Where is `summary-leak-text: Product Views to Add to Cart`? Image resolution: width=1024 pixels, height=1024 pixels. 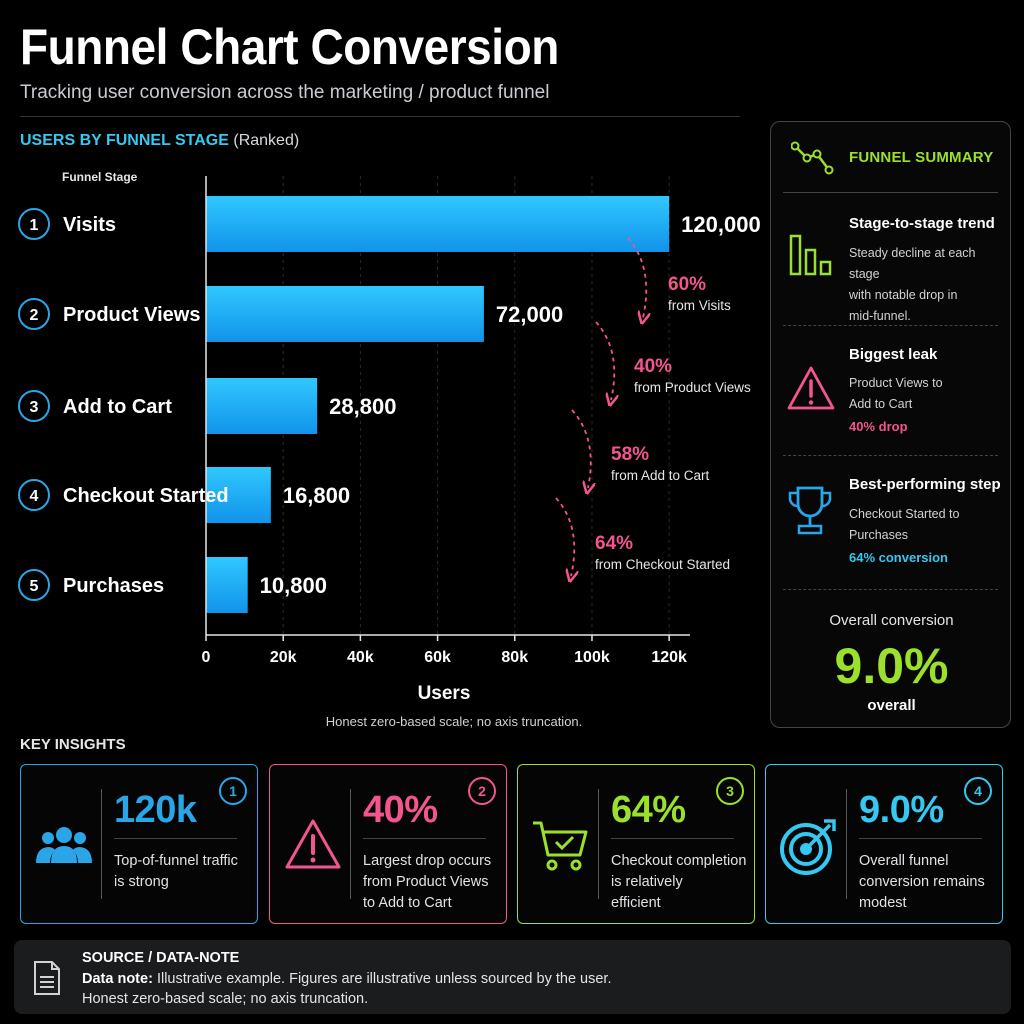 summary-leak-text: Product Views to Add to Cart is located at coordinates (929, 394).